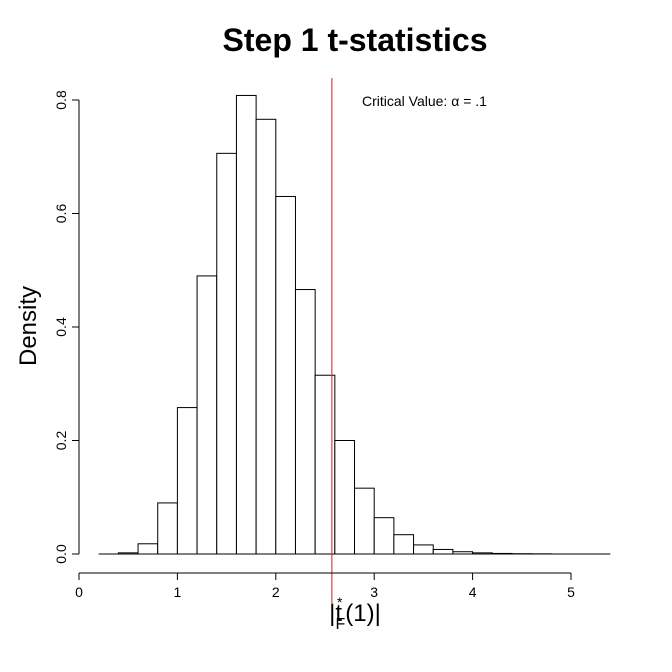 This screenshot has width=672, height=672. I want to click on x-tick-label: 2, so click(276, 592).